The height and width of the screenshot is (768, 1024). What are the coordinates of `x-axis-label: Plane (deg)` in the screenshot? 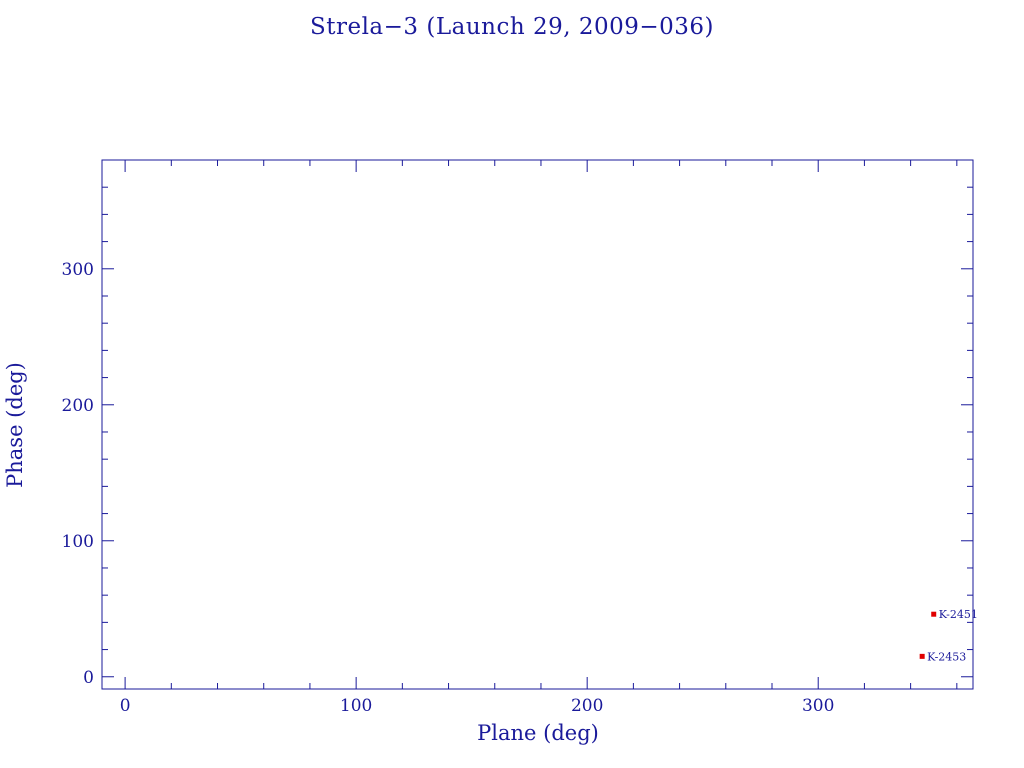 It's located at (538, 733).